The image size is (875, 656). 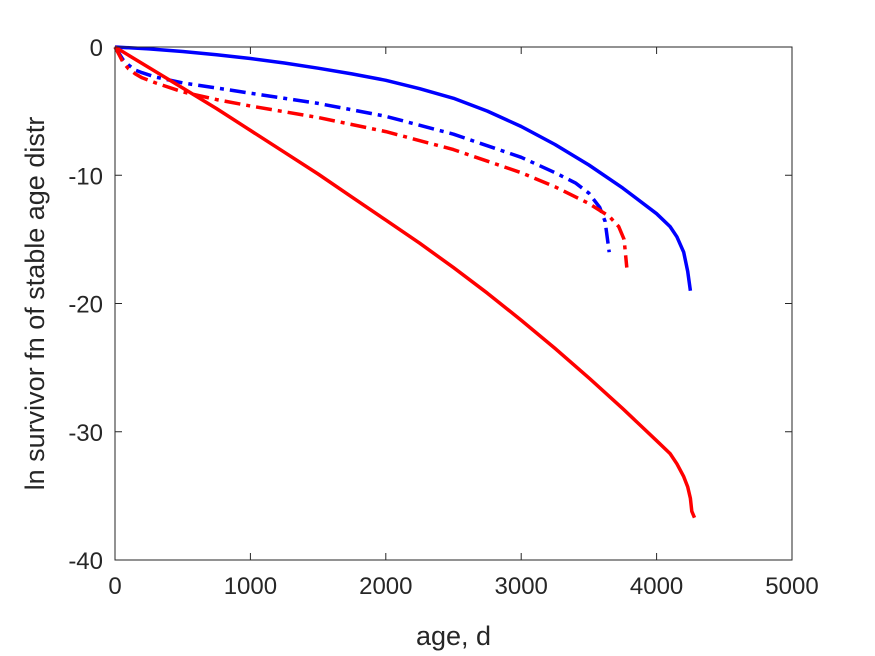 What do you see at coordinates (96, 48) in the screenshot?
I see `y-tick-label: 0` at bounding box center [96, 48].